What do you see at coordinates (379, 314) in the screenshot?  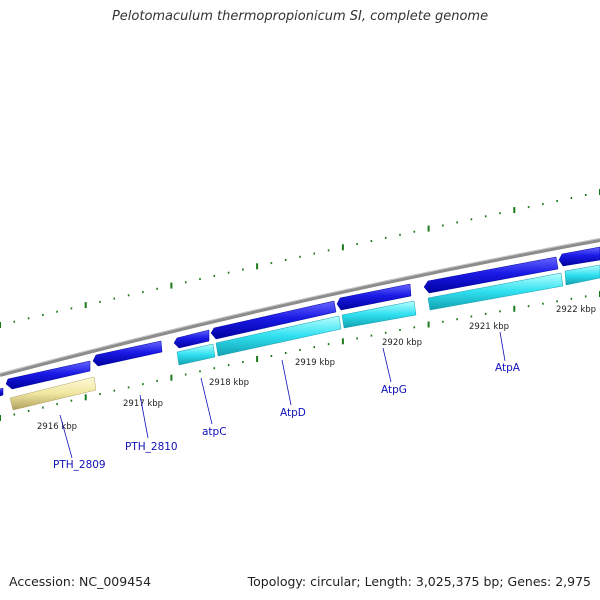 I see `feature-bar-atpg` at bounding box center [379, 314].